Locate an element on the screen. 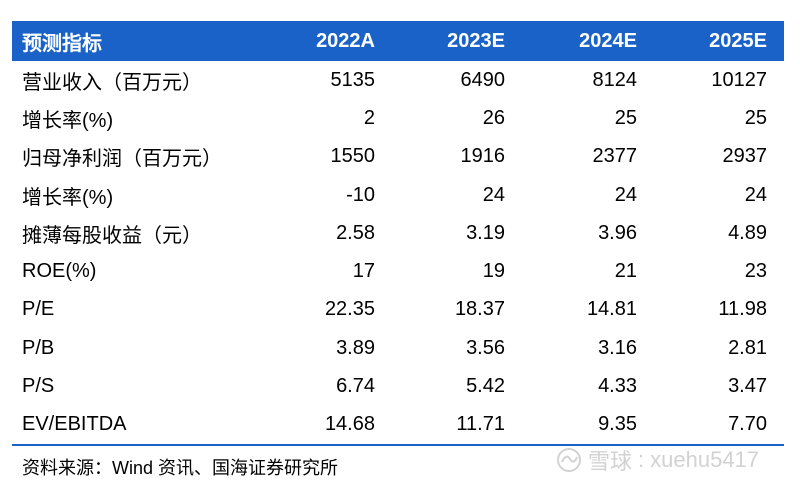 The image size is (800, 483). cell-value: 1550 is located at coordinates (353, 156).